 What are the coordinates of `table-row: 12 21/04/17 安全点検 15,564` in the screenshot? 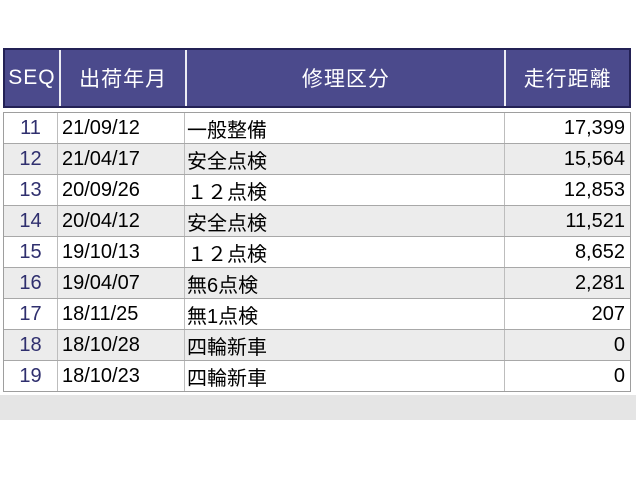 It's located at (317, 159).